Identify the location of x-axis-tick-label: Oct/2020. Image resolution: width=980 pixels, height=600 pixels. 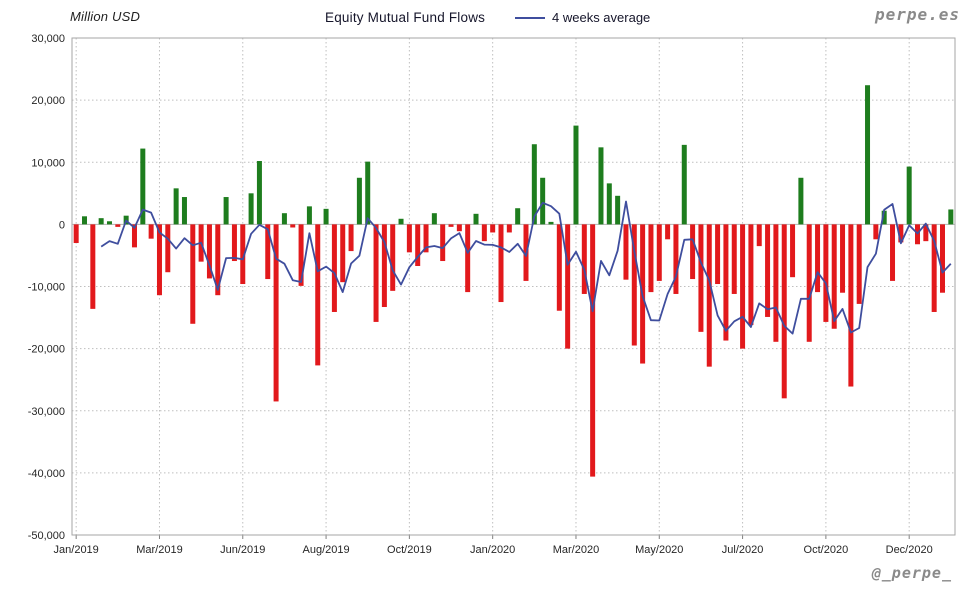
(826, 550).